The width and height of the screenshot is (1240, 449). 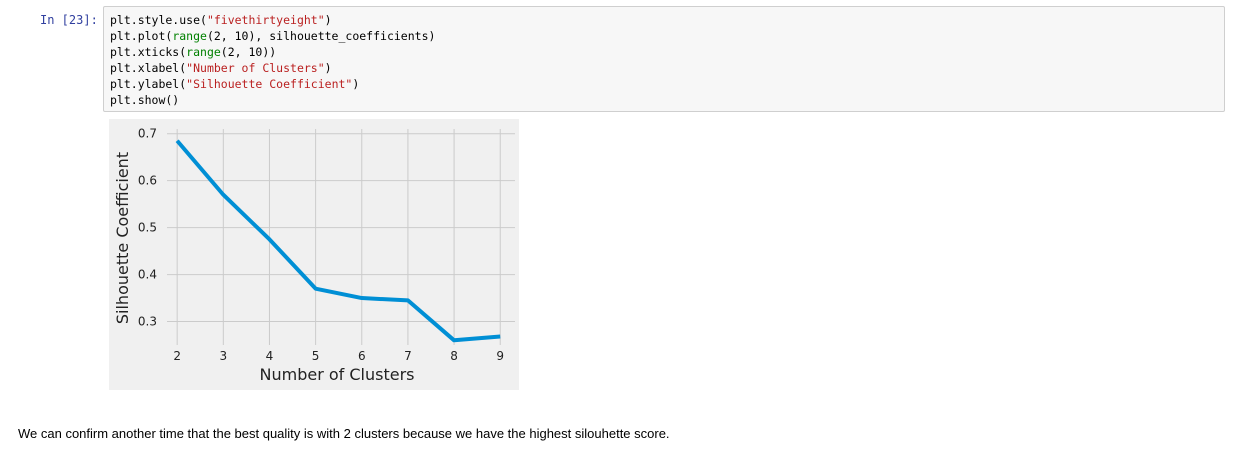 I want to click on code-line: plt.style.use("fivethirtyeight"), so click(x=221, y=20).